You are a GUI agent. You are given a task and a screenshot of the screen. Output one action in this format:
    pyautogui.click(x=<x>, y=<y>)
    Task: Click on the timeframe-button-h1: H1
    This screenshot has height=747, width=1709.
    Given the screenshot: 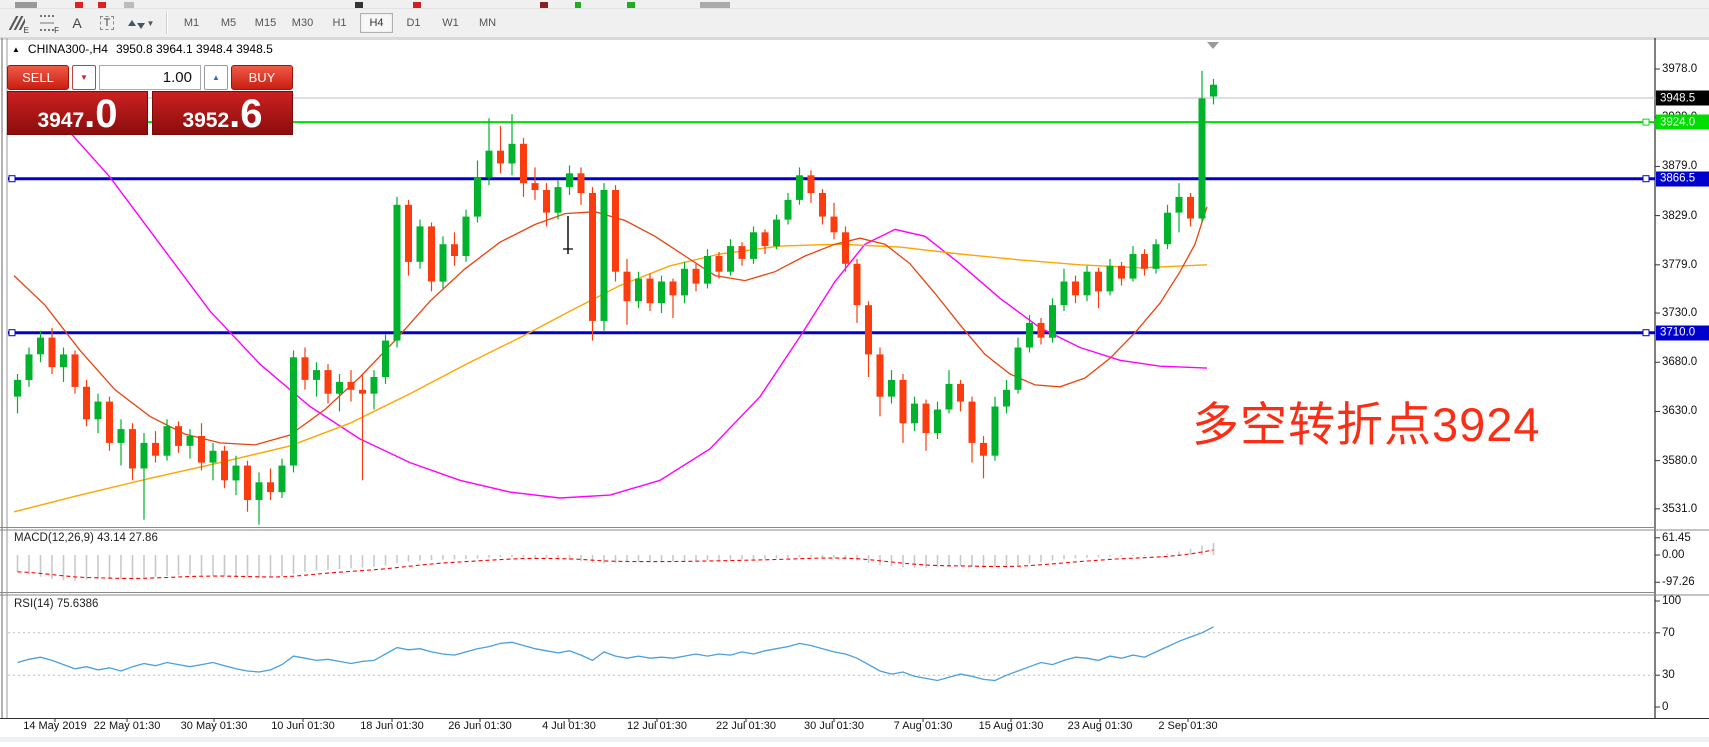 What is the action you would take?
    pyautogui.click(x=339, y=23)
    